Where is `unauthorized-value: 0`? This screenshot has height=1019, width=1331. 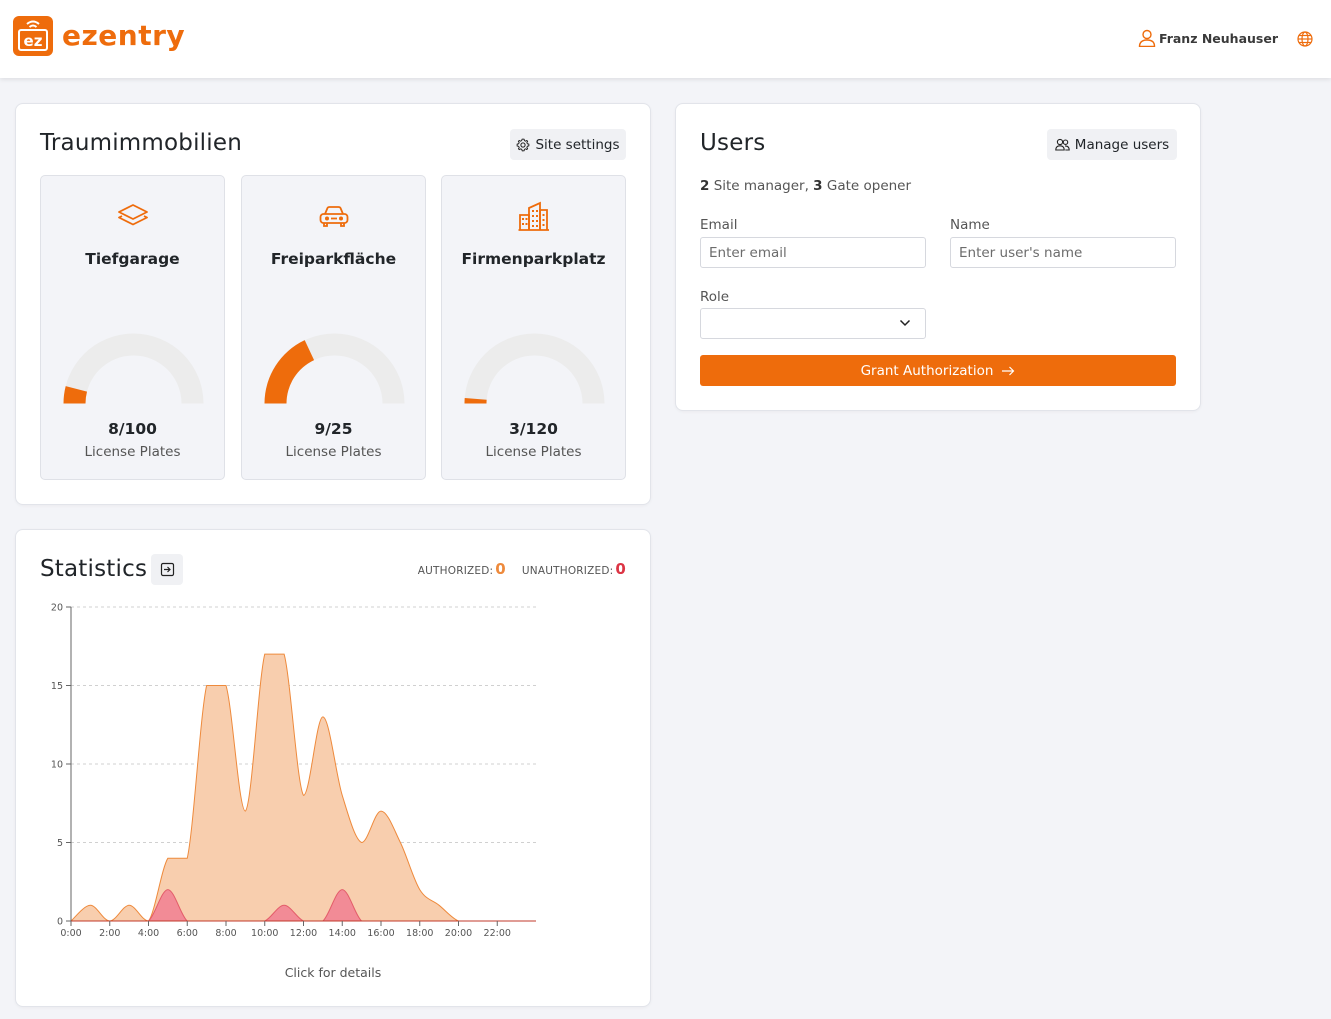
unauthorized-value: 0 is located at coordinates (620, 569).